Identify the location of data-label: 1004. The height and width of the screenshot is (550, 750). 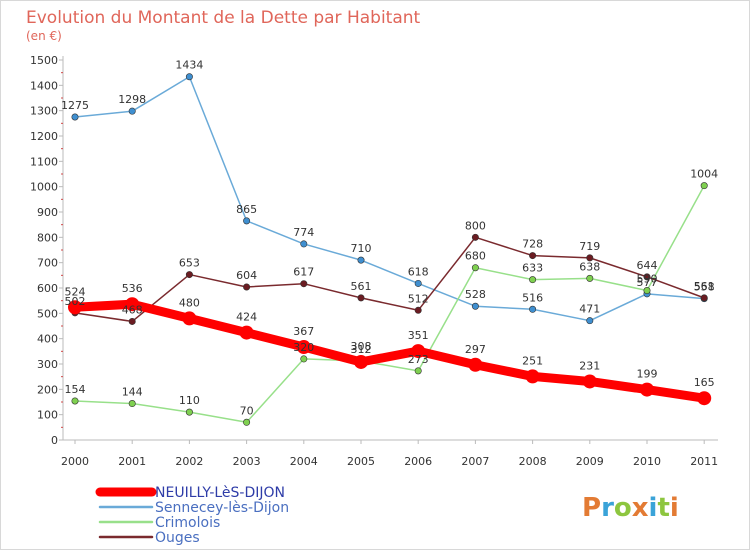
(704, 174).